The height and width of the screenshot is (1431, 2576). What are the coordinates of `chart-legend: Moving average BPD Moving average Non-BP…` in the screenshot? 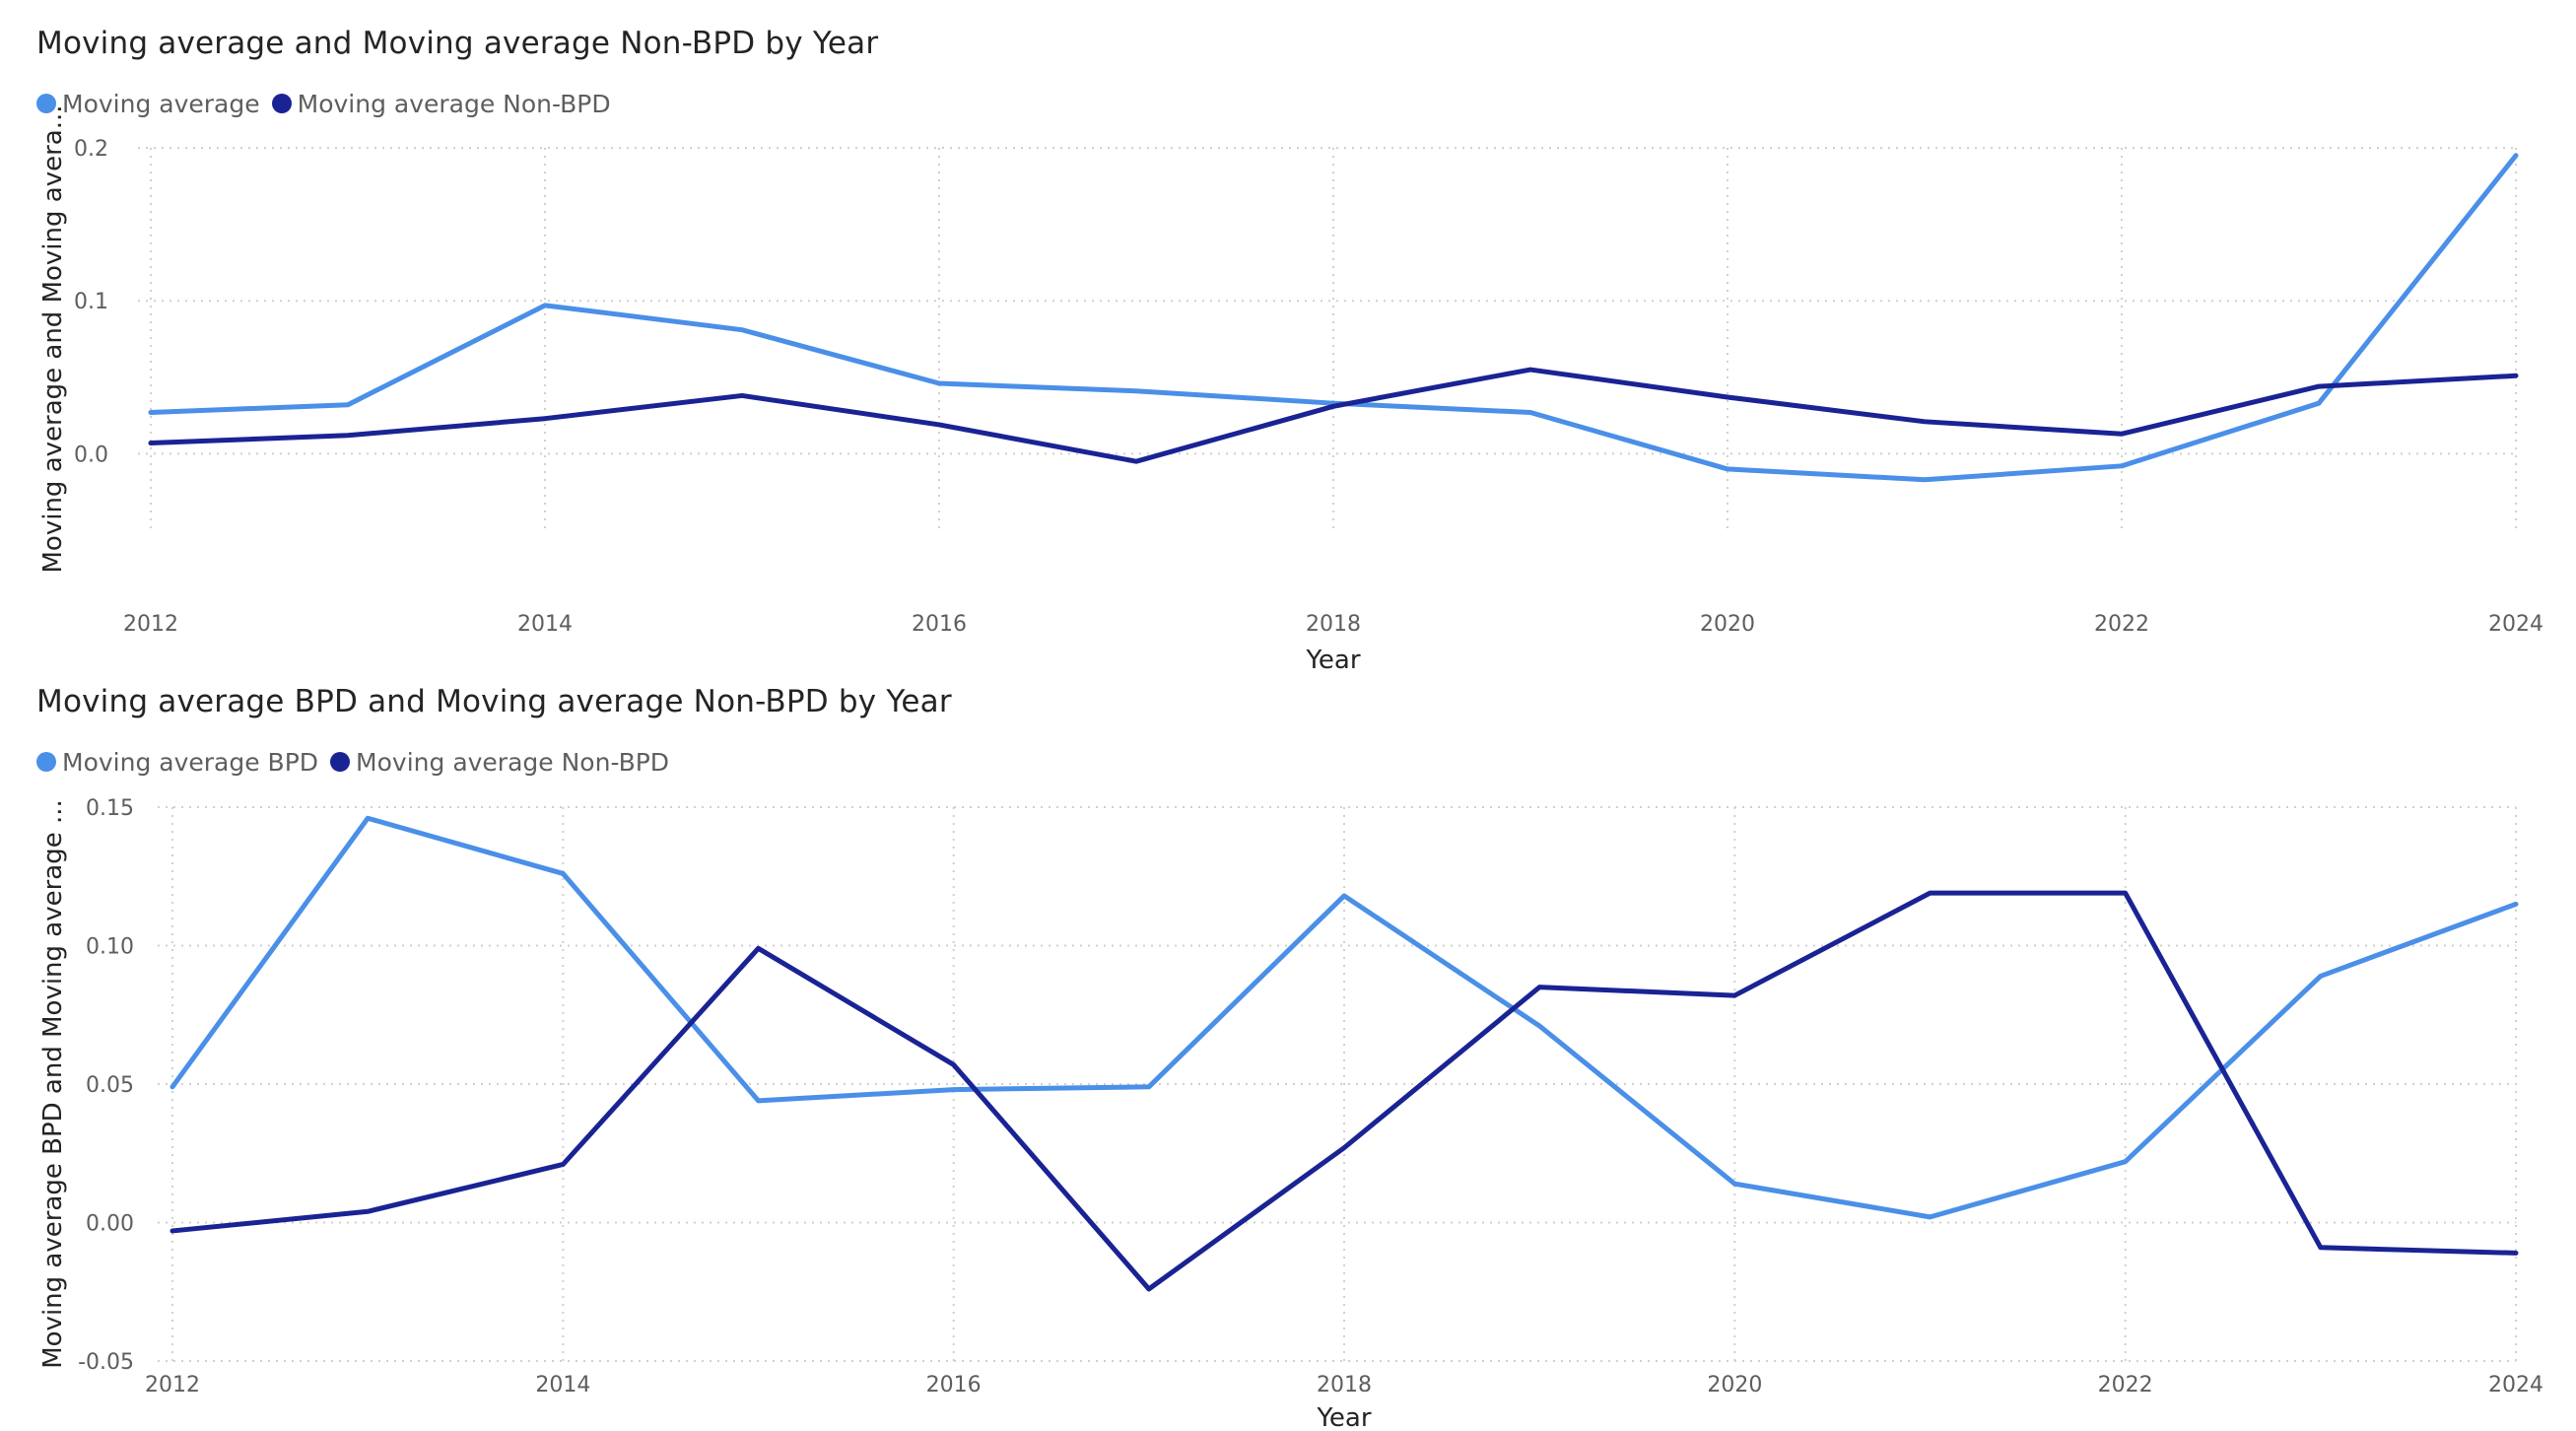 It's located at (358, 762).